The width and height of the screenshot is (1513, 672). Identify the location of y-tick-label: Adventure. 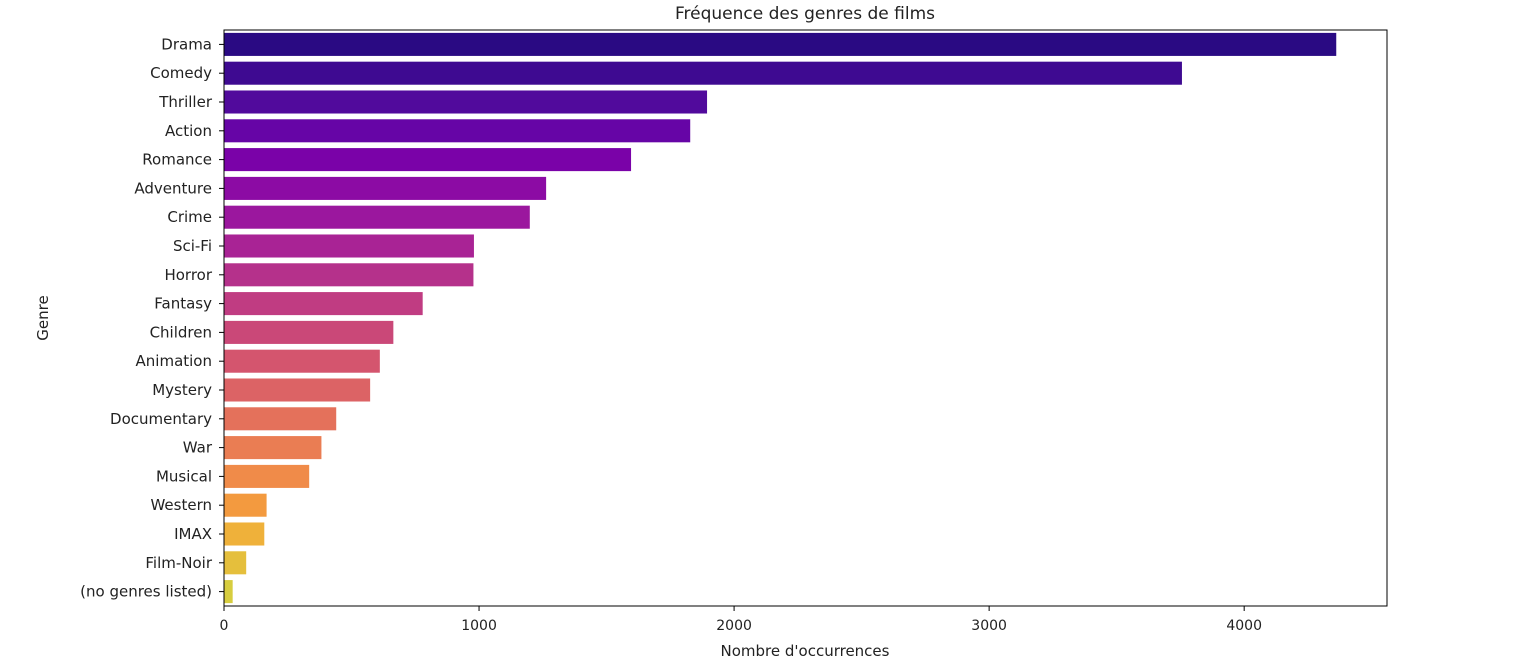
(173, 188).